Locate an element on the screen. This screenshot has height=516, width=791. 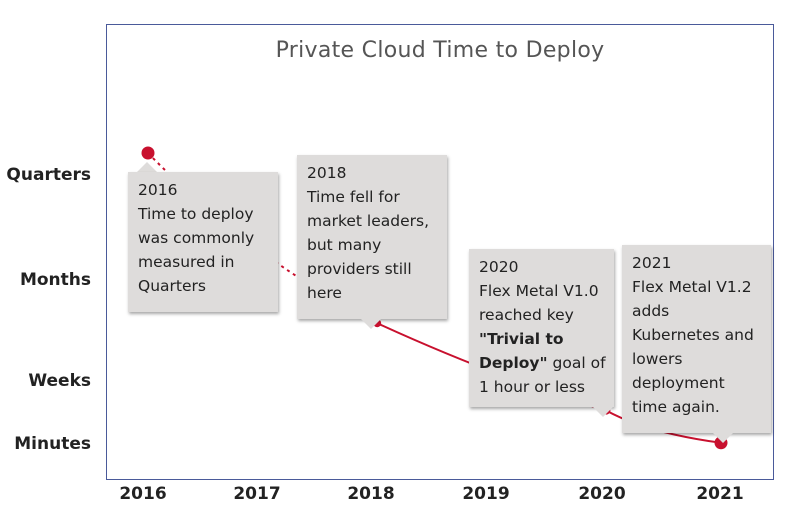
y-tick-minutes: Minutes is located at coordinates (52, 444).